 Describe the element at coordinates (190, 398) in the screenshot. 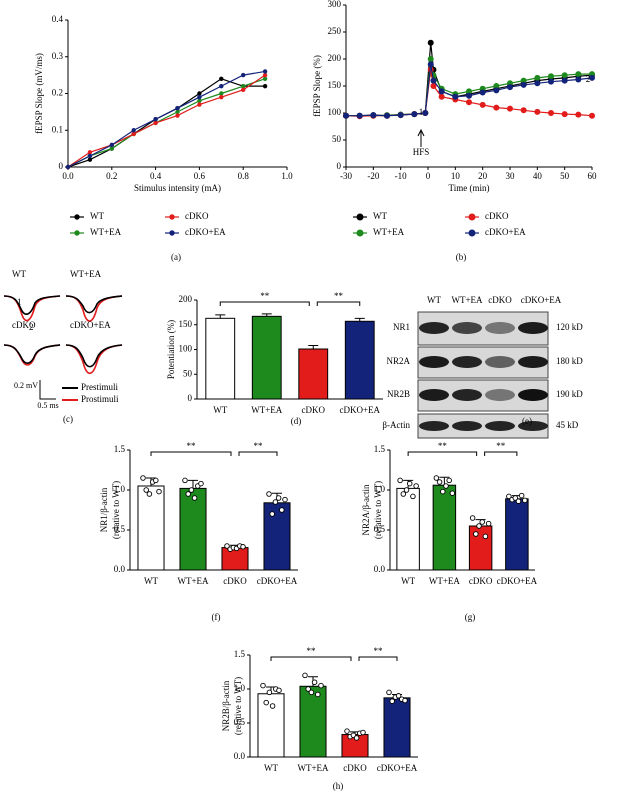

I see `y-tick-label: 0` at that location.